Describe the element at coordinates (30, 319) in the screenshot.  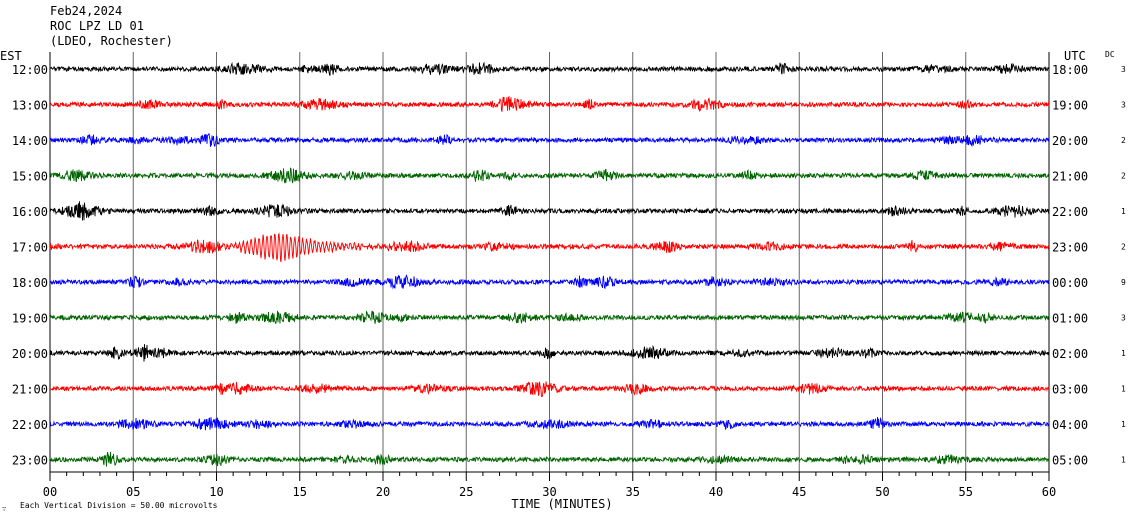
I see `est-row-label: 19:00` at that location.